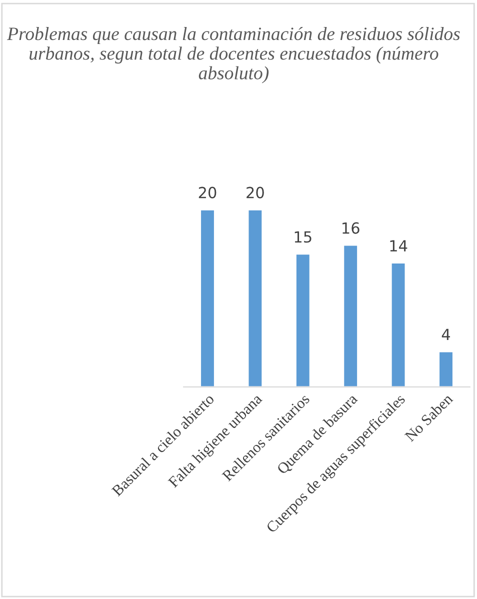  Describe the element at coordinates (351, 228) in the screenshot. I see `data-label: 16` at that location.